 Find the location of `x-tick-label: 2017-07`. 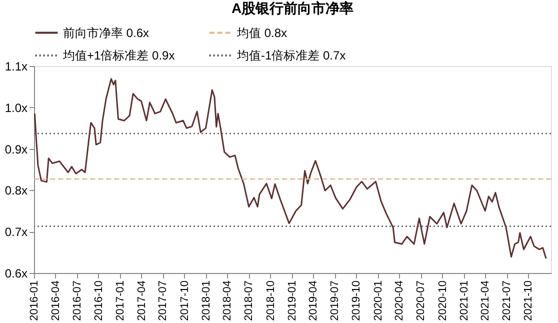

x-tick-label: 2017-07 is located at coordinates (163, 300).